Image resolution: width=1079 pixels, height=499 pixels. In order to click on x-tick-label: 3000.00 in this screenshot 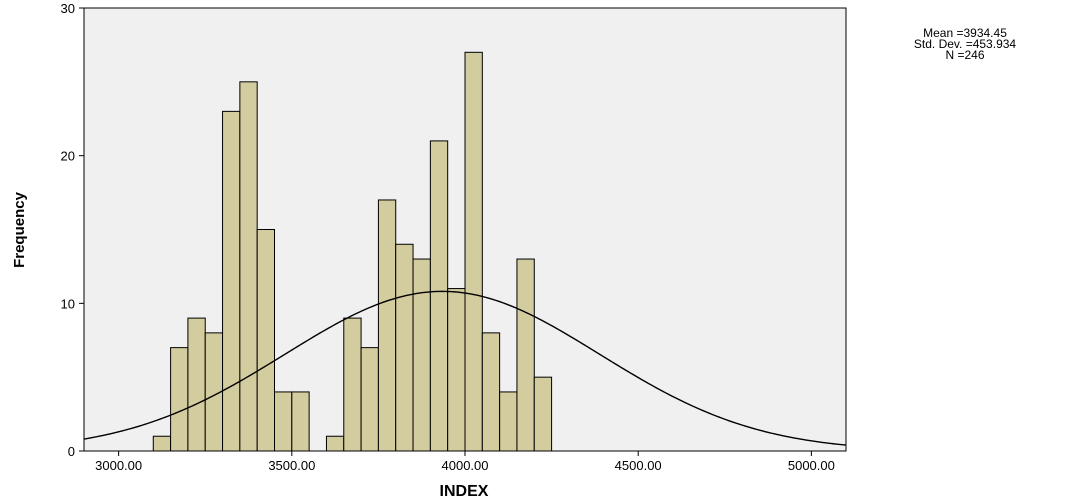, I will do `click(118, 465)`.